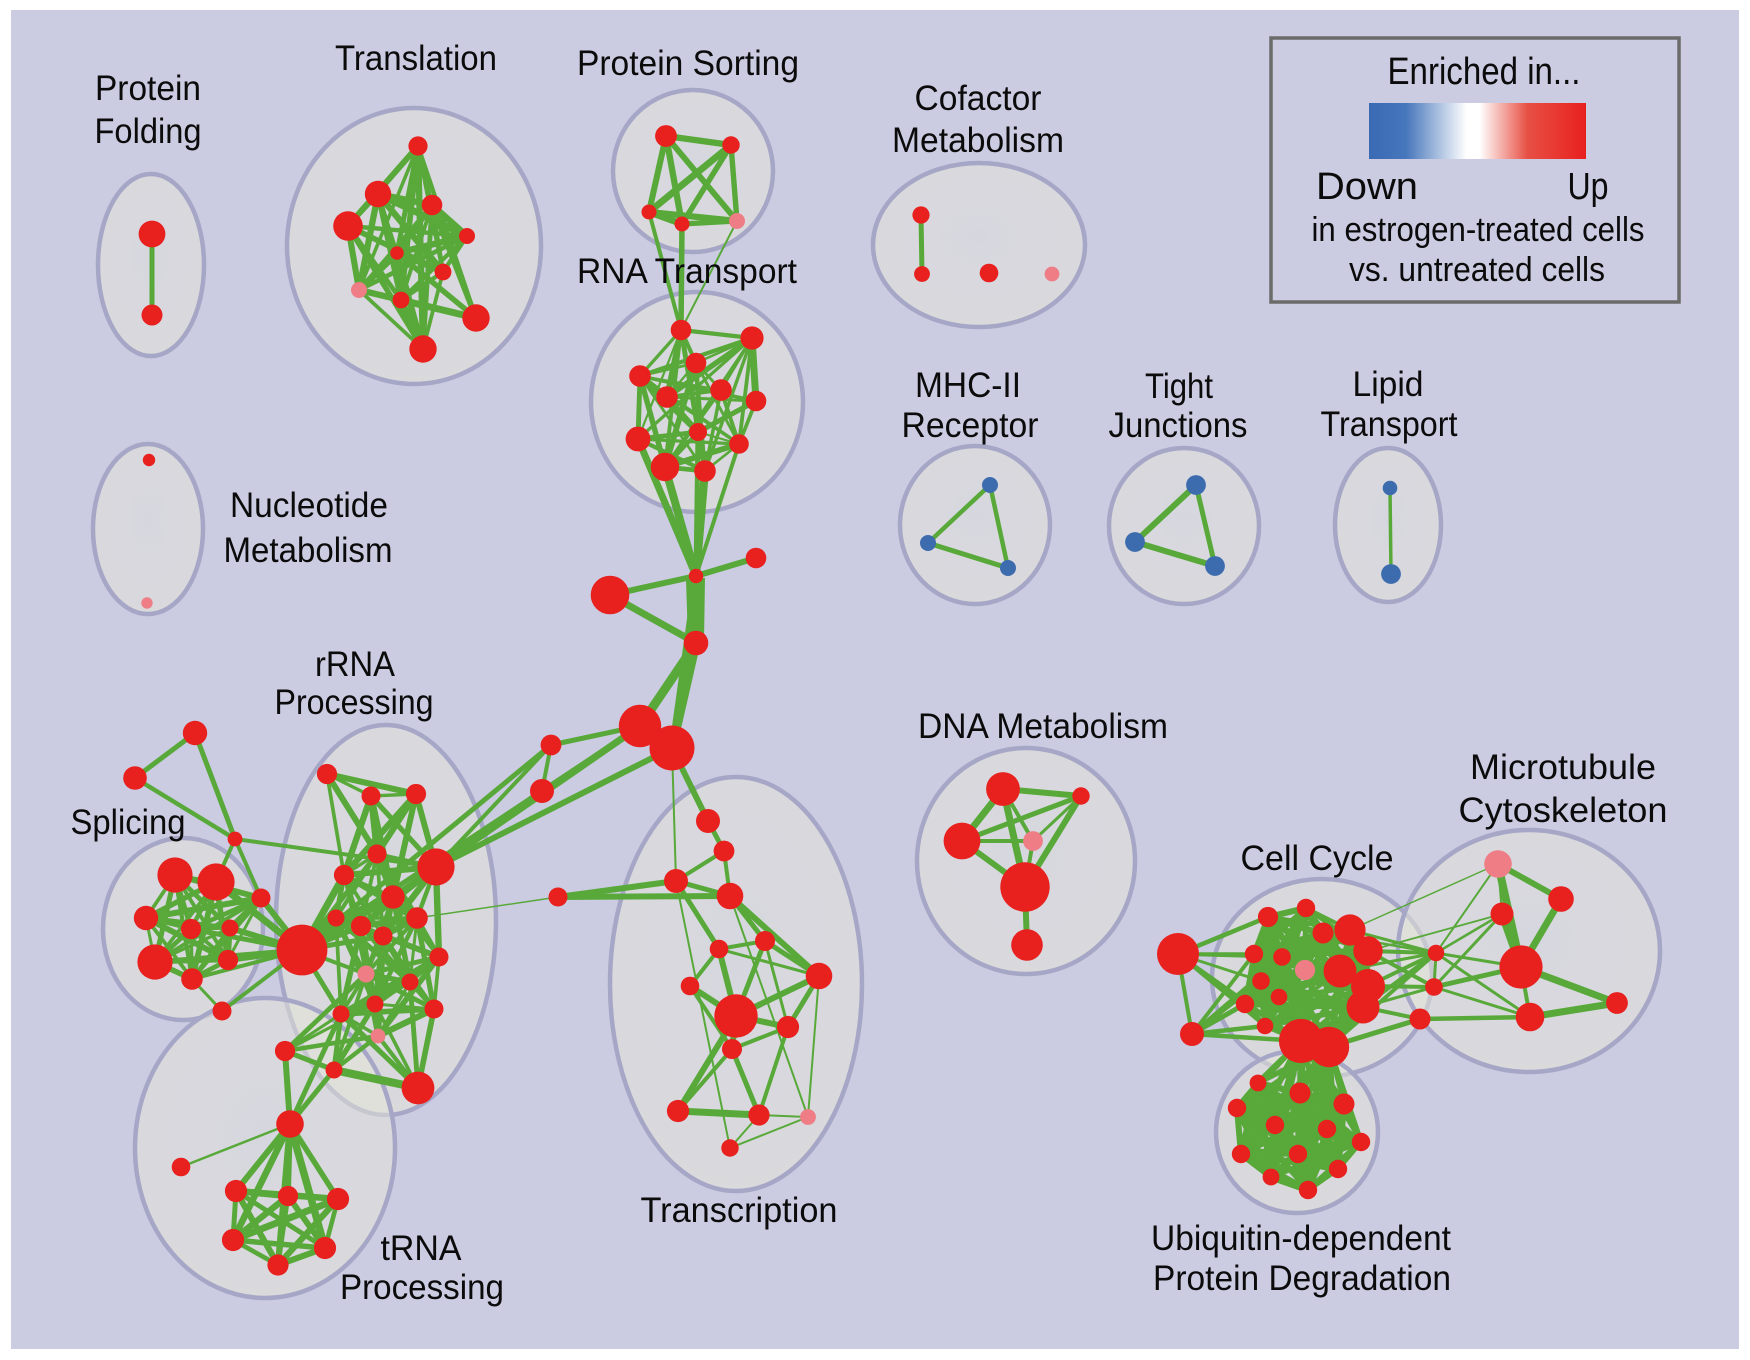  What do you see at coordinates (1043, 726) in the screenshot?
I see `svg-text: DNA Metabolism` at bounding box center [1043, 726].